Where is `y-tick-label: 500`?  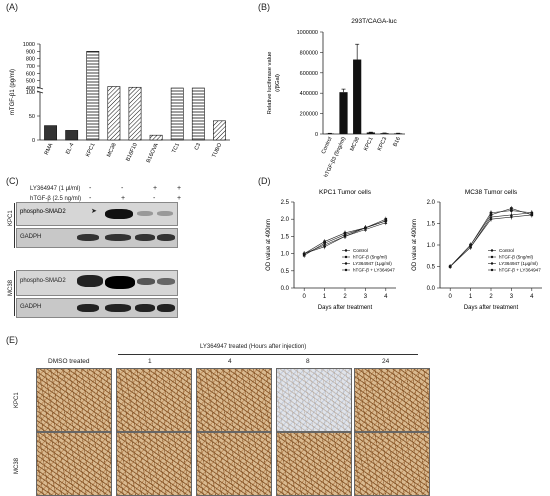
y-tick-label: 500 is located at coordinates (30, 82).